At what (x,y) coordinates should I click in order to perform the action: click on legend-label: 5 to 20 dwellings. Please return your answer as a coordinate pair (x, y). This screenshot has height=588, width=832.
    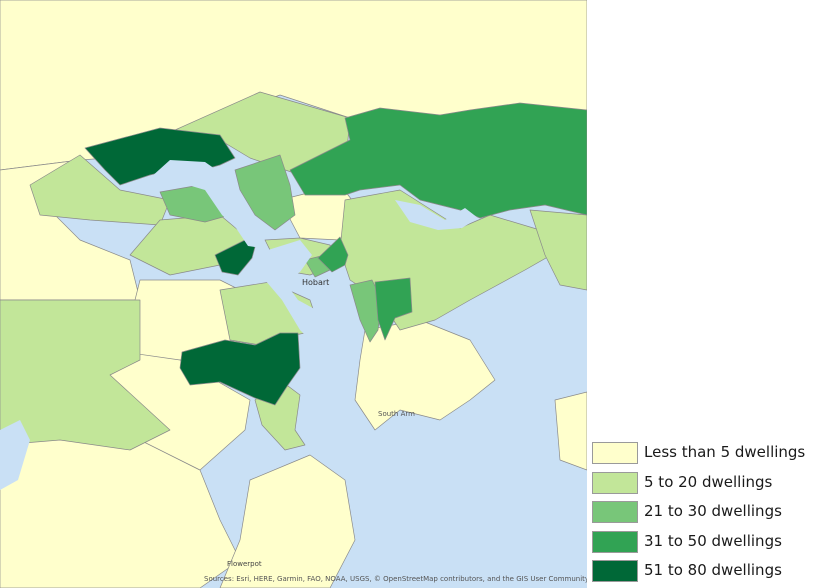
    Looking at the image, I should click on (708, 481).